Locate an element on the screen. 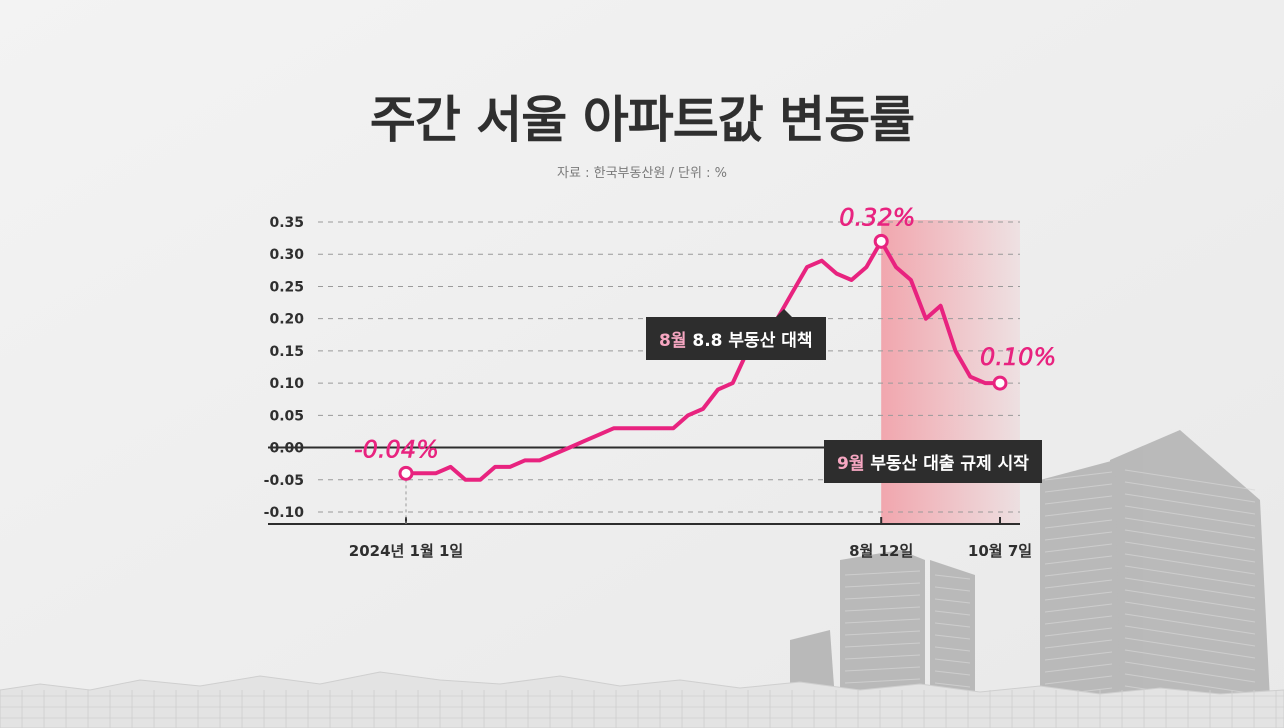  callout-text: 8.8 부동산 대책 is located at coordinates (749, 341).